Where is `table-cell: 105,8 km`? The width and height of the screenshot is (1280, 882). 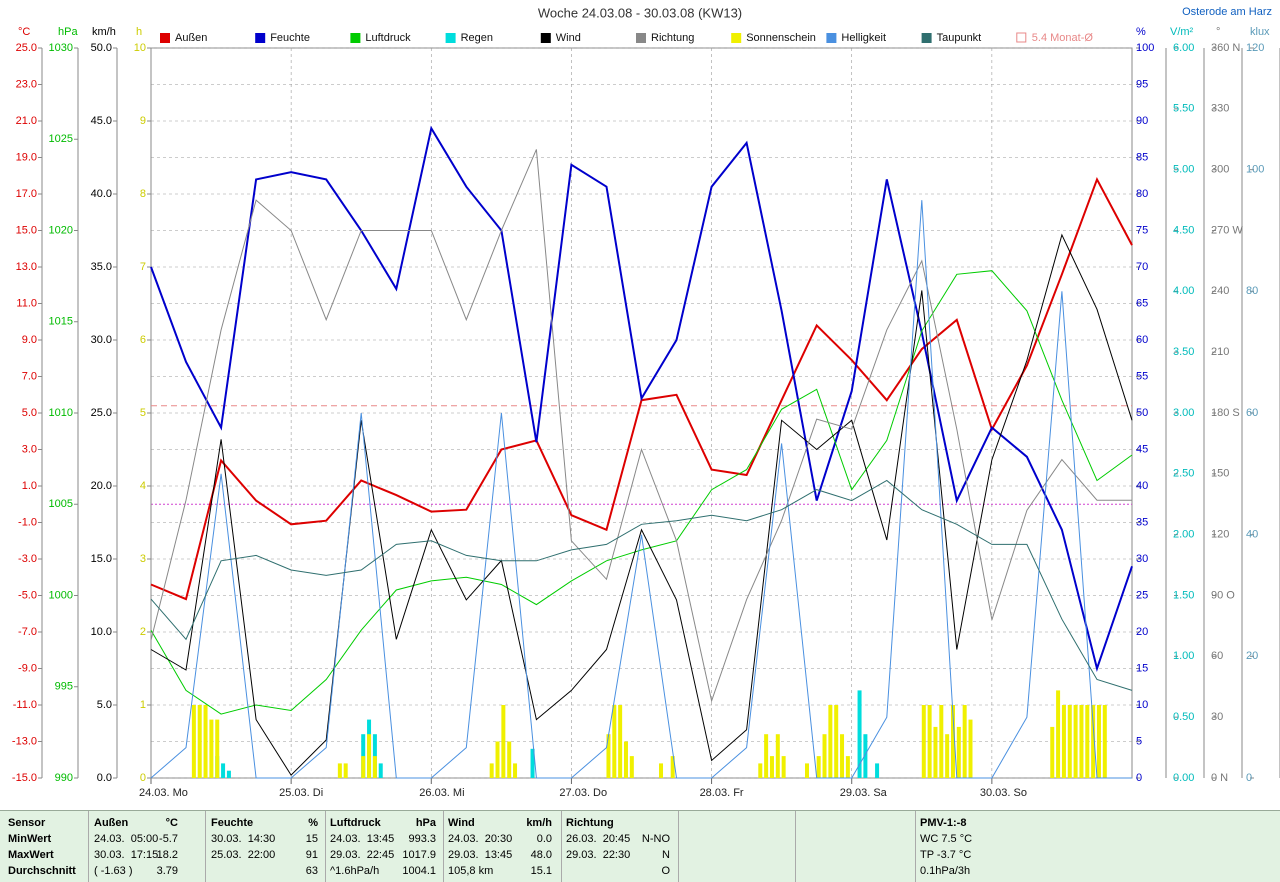 table-cell: 105,8 km is located at coordinates (471, 871).